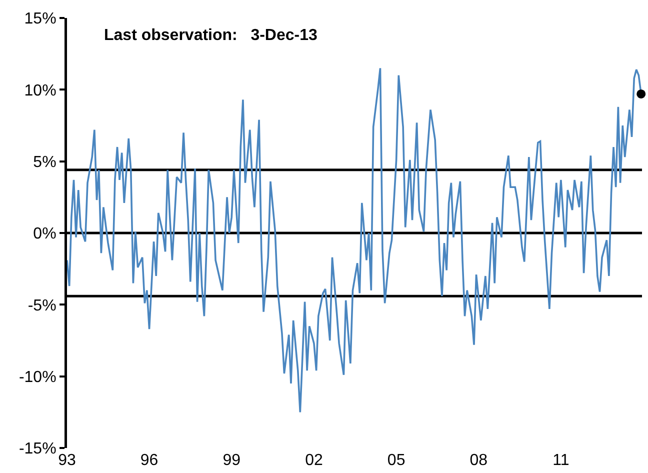 Image resolution: width=648 pixels, height=473 pixels. I want to click on y-tick-label: 0%, so click(44, 234).